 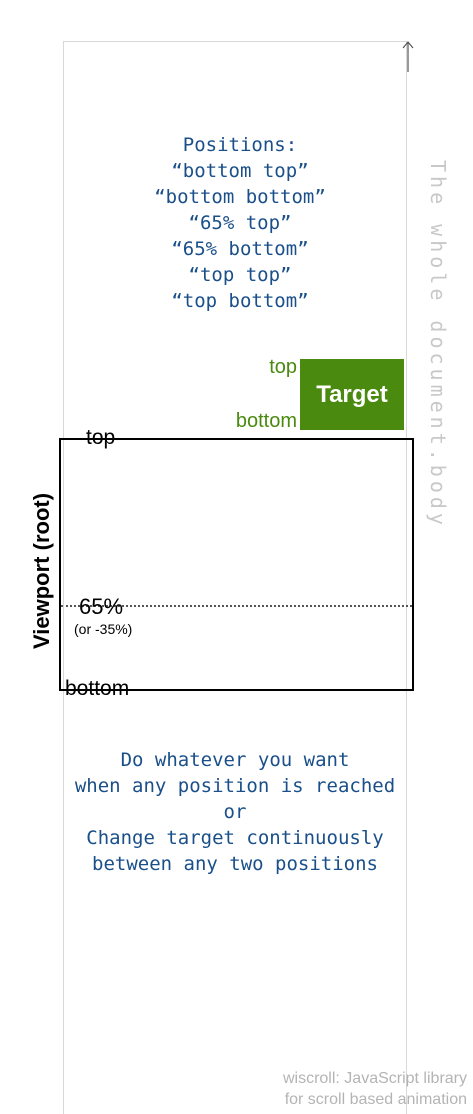 What do you see at coordinates (240, 171) in the screenshot?
I see `position-item: “bottom top”` at bounding box center [240, 171].